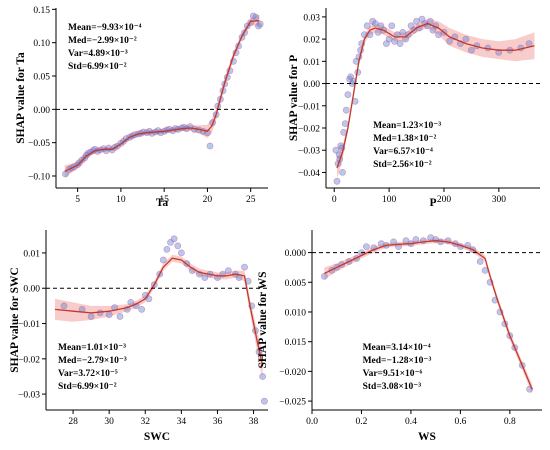 The image size is (550, 450). I want to click on chart-ws-x-axis-label: WS, so click(427, 437).